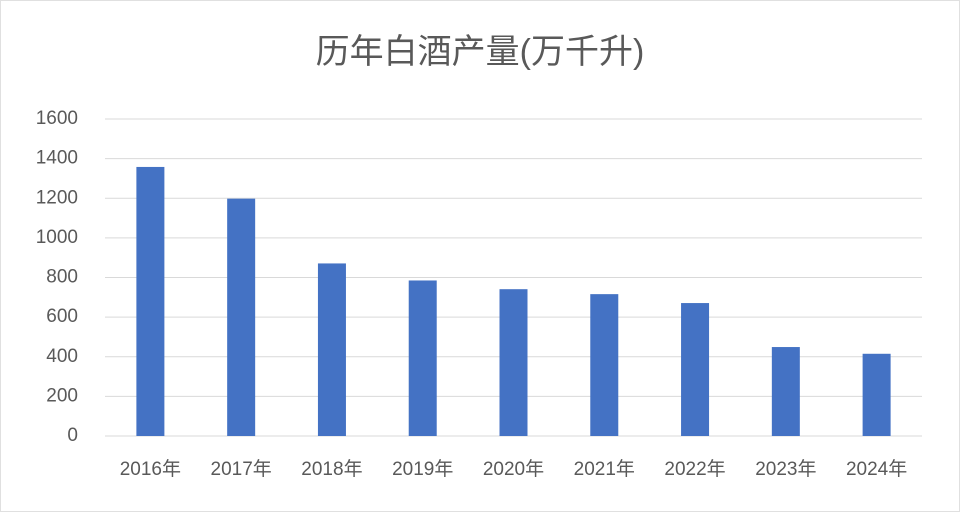 This screenshot has height=512, width=960. What do you see at coordinates (62, 316) in the screenshot?
I see `y-tick-label: 600` at bounding box center [62, 316].